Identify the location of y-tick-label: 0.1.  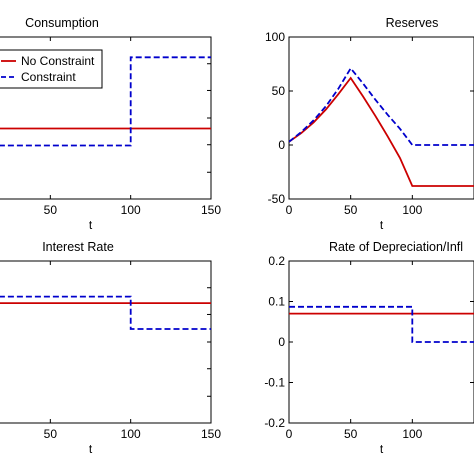
(276, 302).